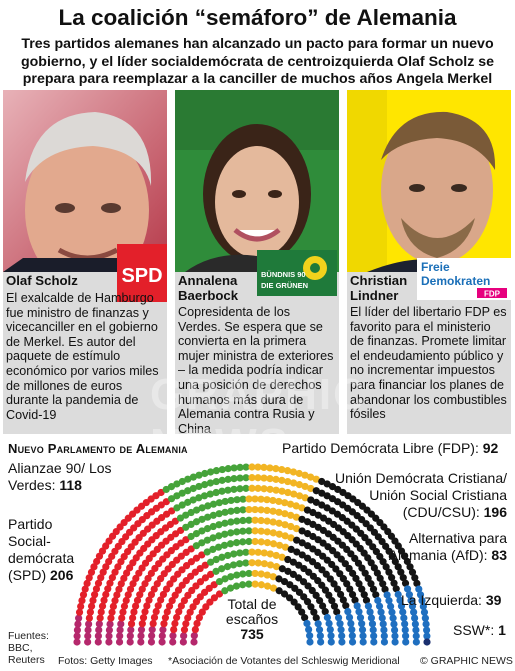  I want to click on svg-text: SPD, so click(141, 276).